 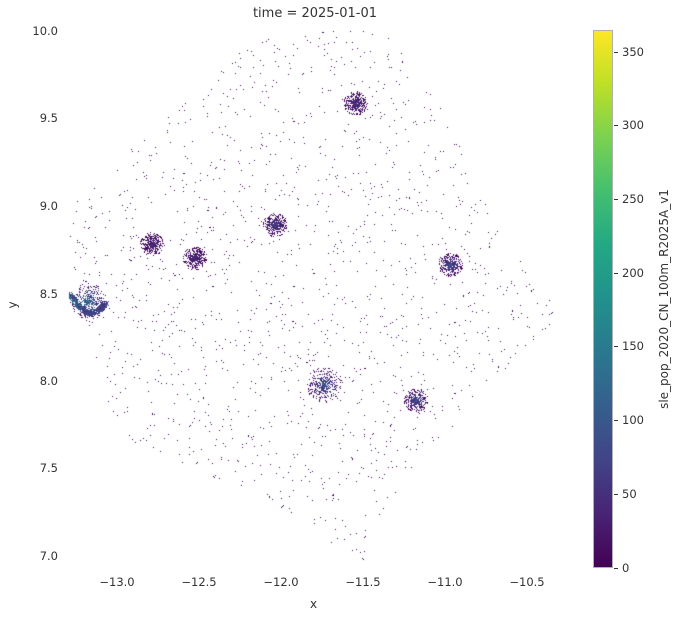 What do you see at coordinates (199, 582) in the screenshot?
I see `x-tick-label: −12.5` at bounding box center [199, 582].